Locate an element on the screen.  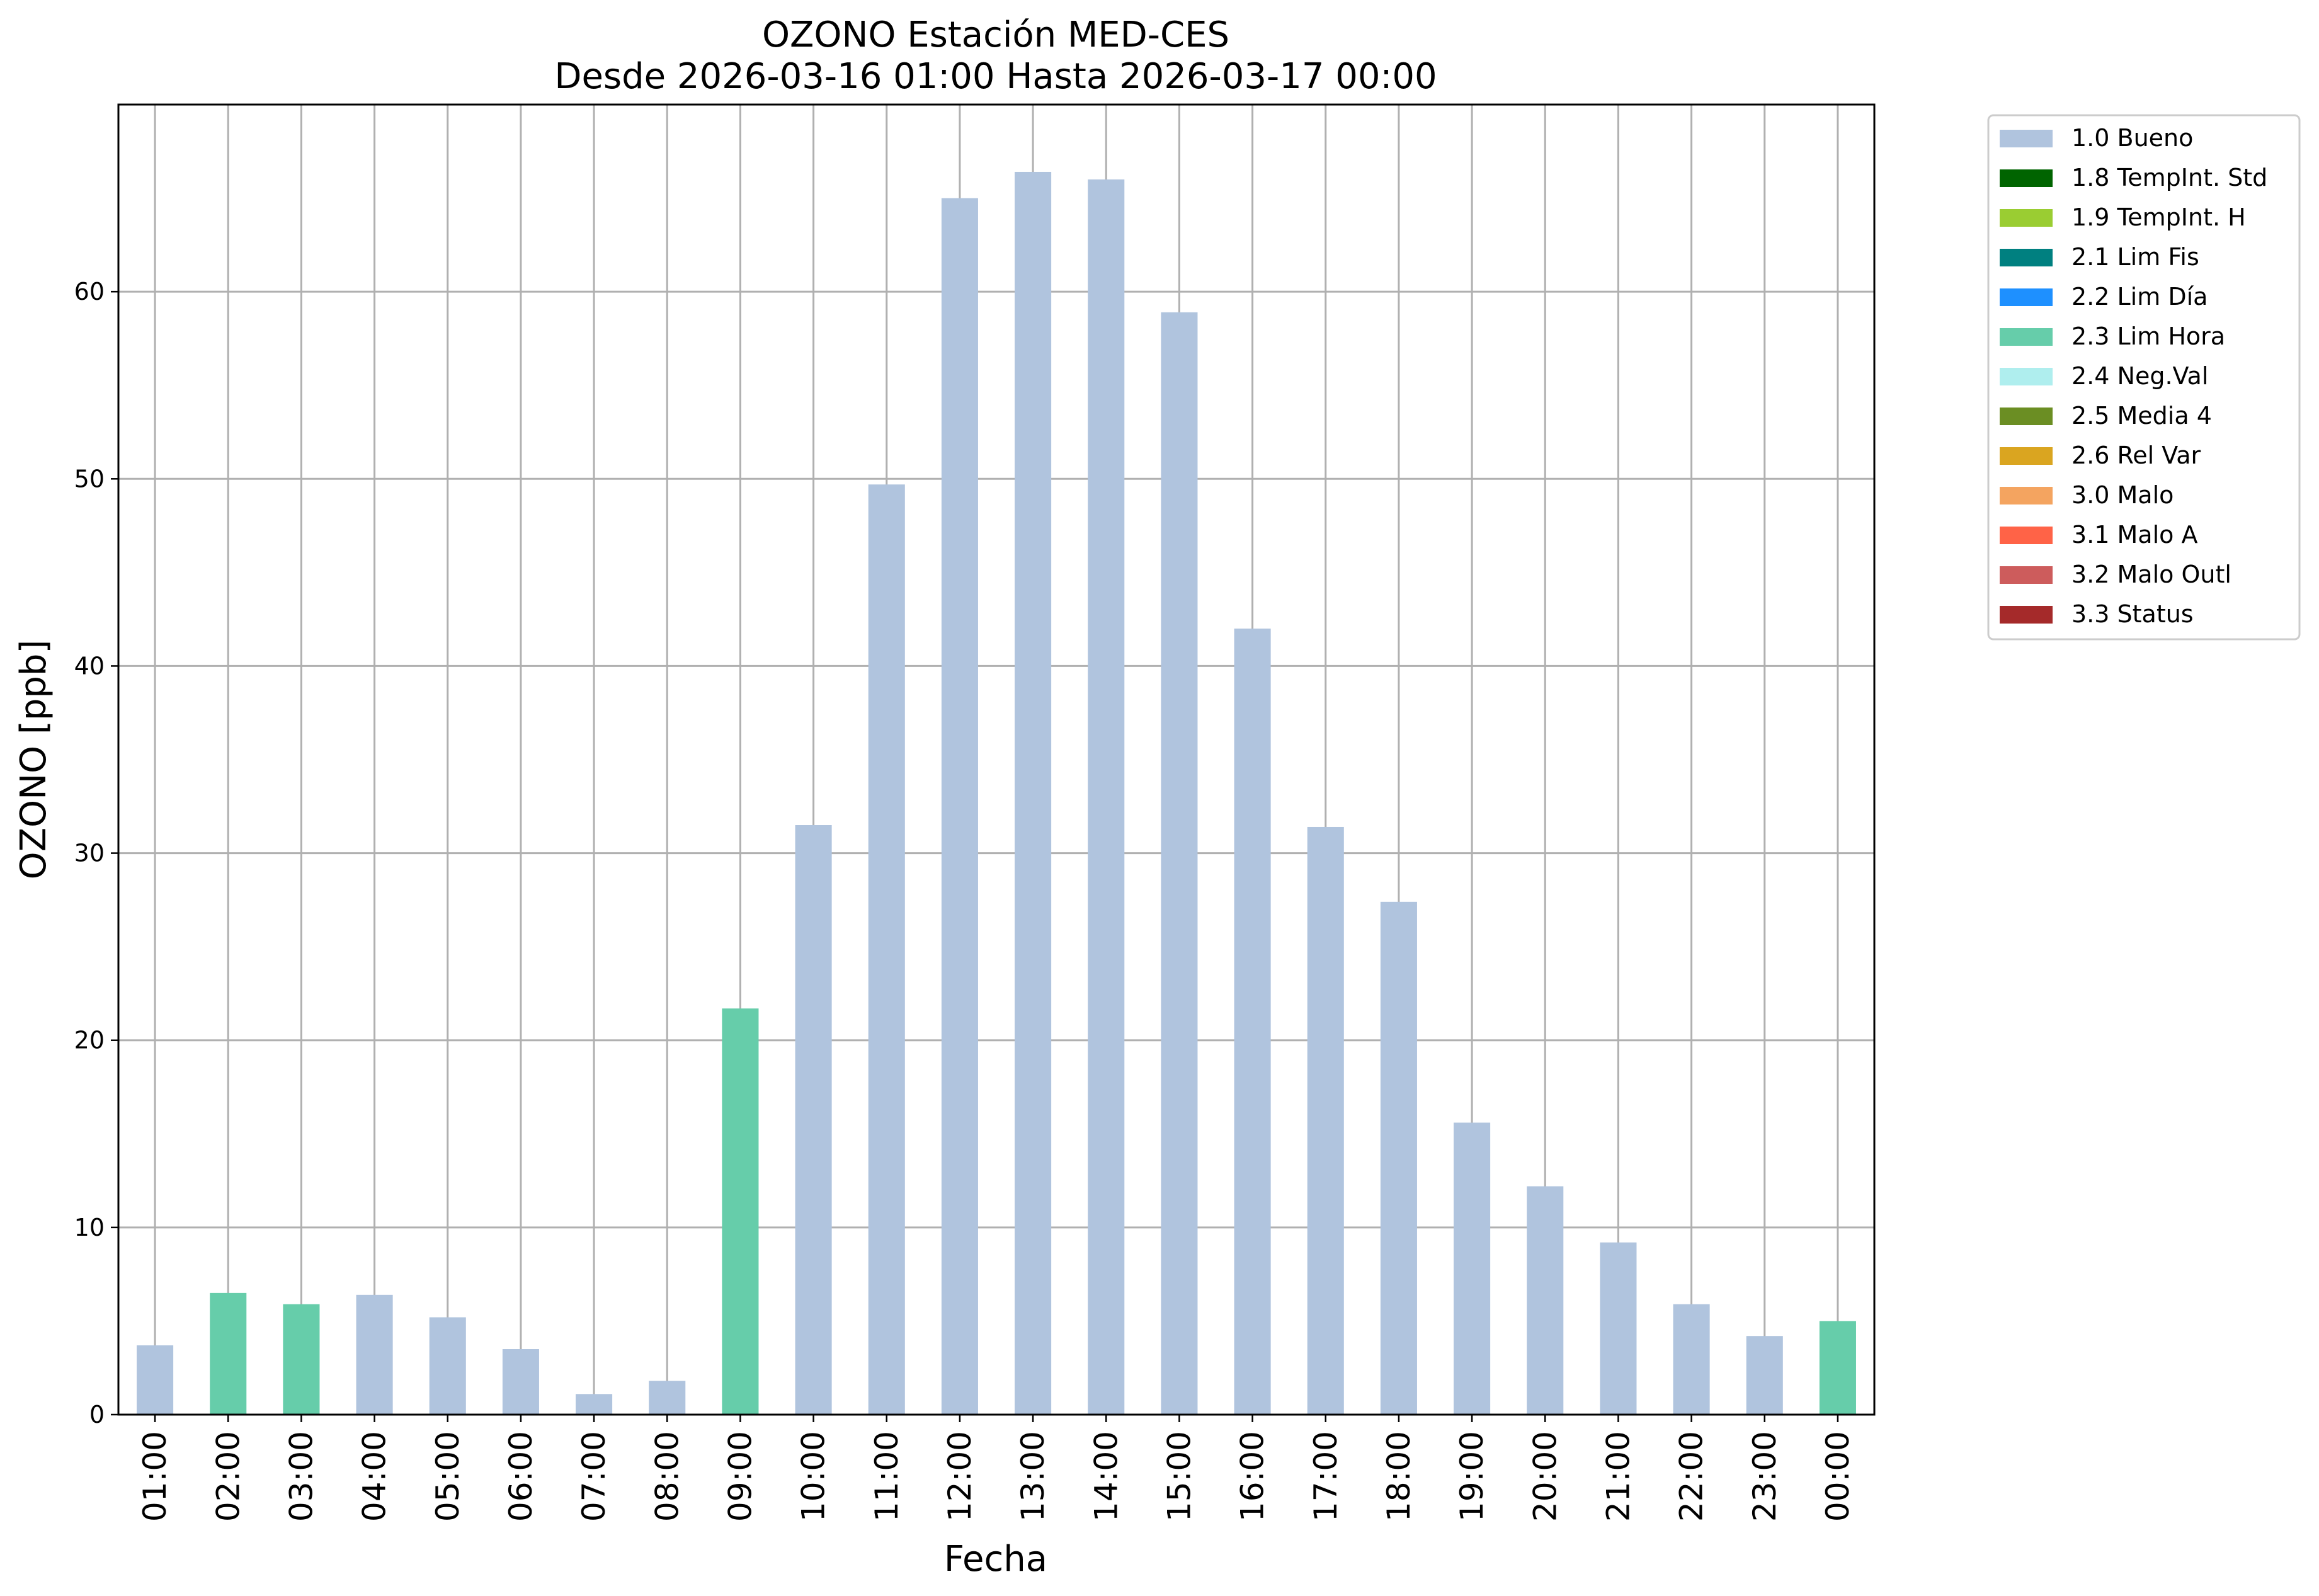
legend-label: 1.9 TempInt. H is located at coordinates (2158, 217).